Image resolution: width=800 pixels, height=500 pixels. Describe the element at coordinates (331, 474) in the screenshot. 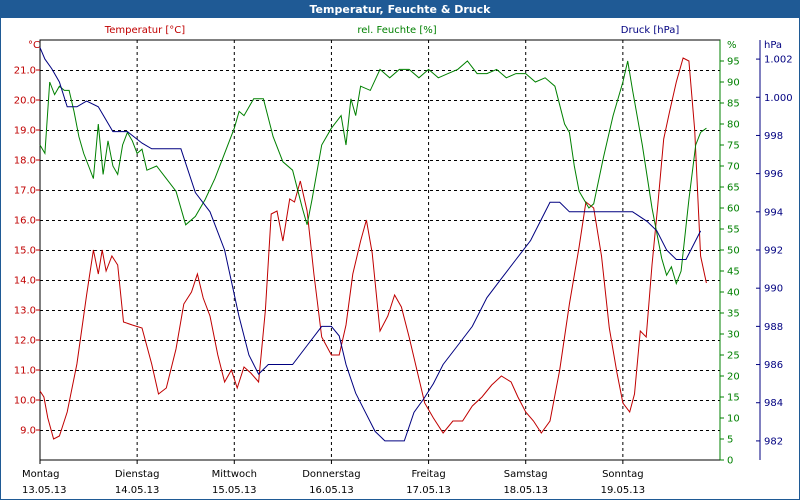

I see `x-axis-day-label: Donnerstag` at that location.